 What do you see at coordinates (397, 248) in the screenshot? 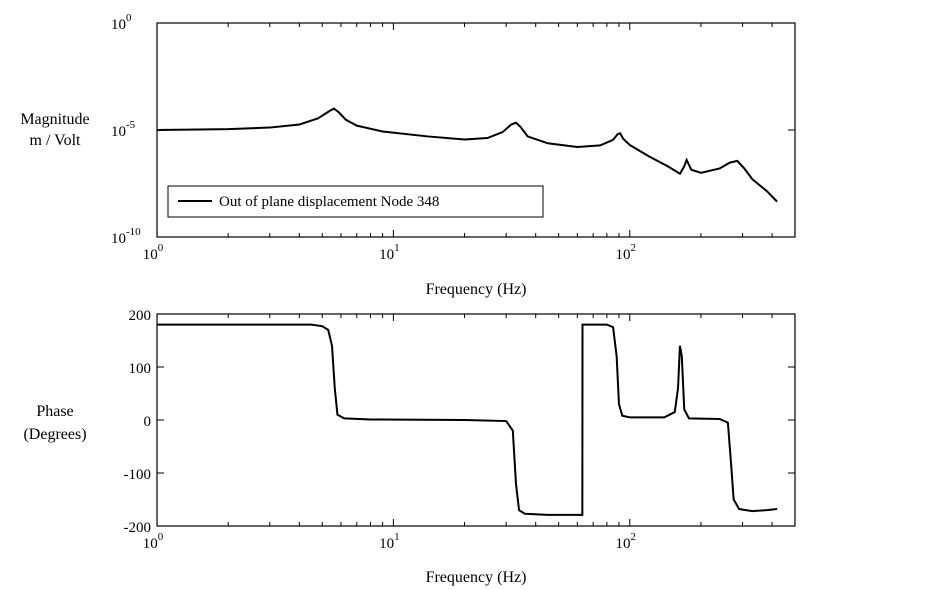
I see `magnitude-x-tick-exponent: 1` at bounding box center [397, 248].